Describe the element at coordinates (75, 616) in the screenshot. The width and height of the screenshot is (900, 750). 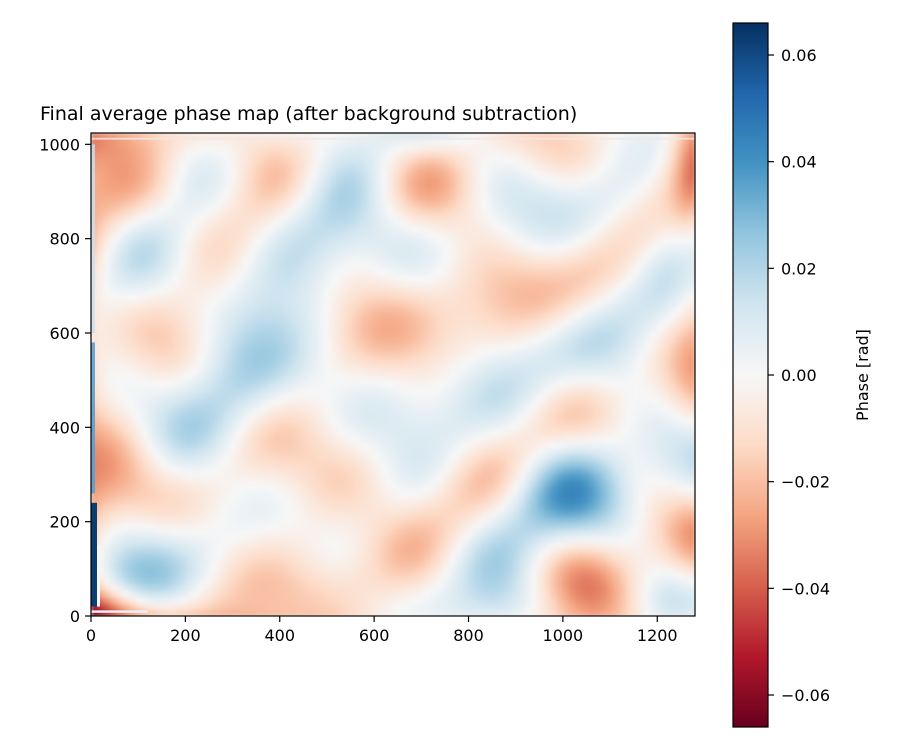
I see `y-tick-label: 0` at that location.